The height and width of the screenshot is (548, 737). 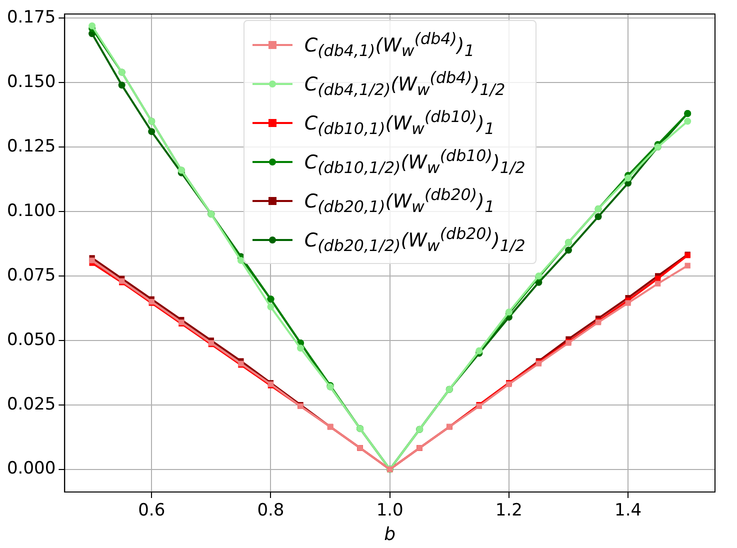 What do you see at coordinates (399, 200) in the screenshot?
I see `legend-label: C$_{(db20,1)}$(W$_{w}$$^{(db20)}$)$_{1}$` at bounding box center [399, 200].